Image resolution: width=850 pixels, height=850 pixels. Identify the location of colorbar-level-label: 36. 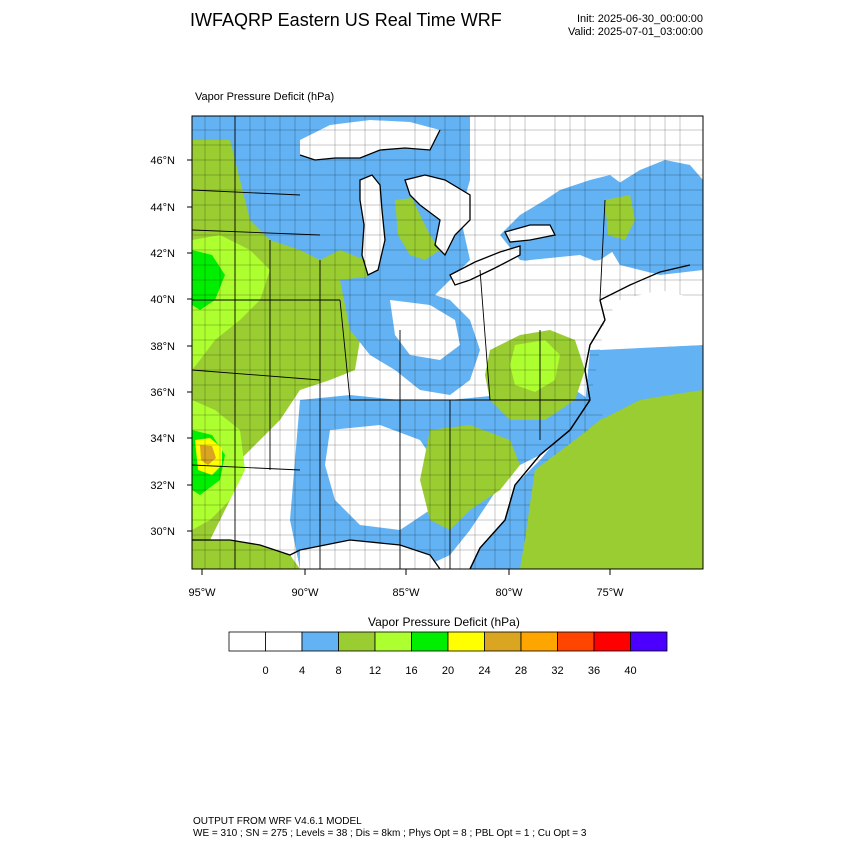
(594, 671).